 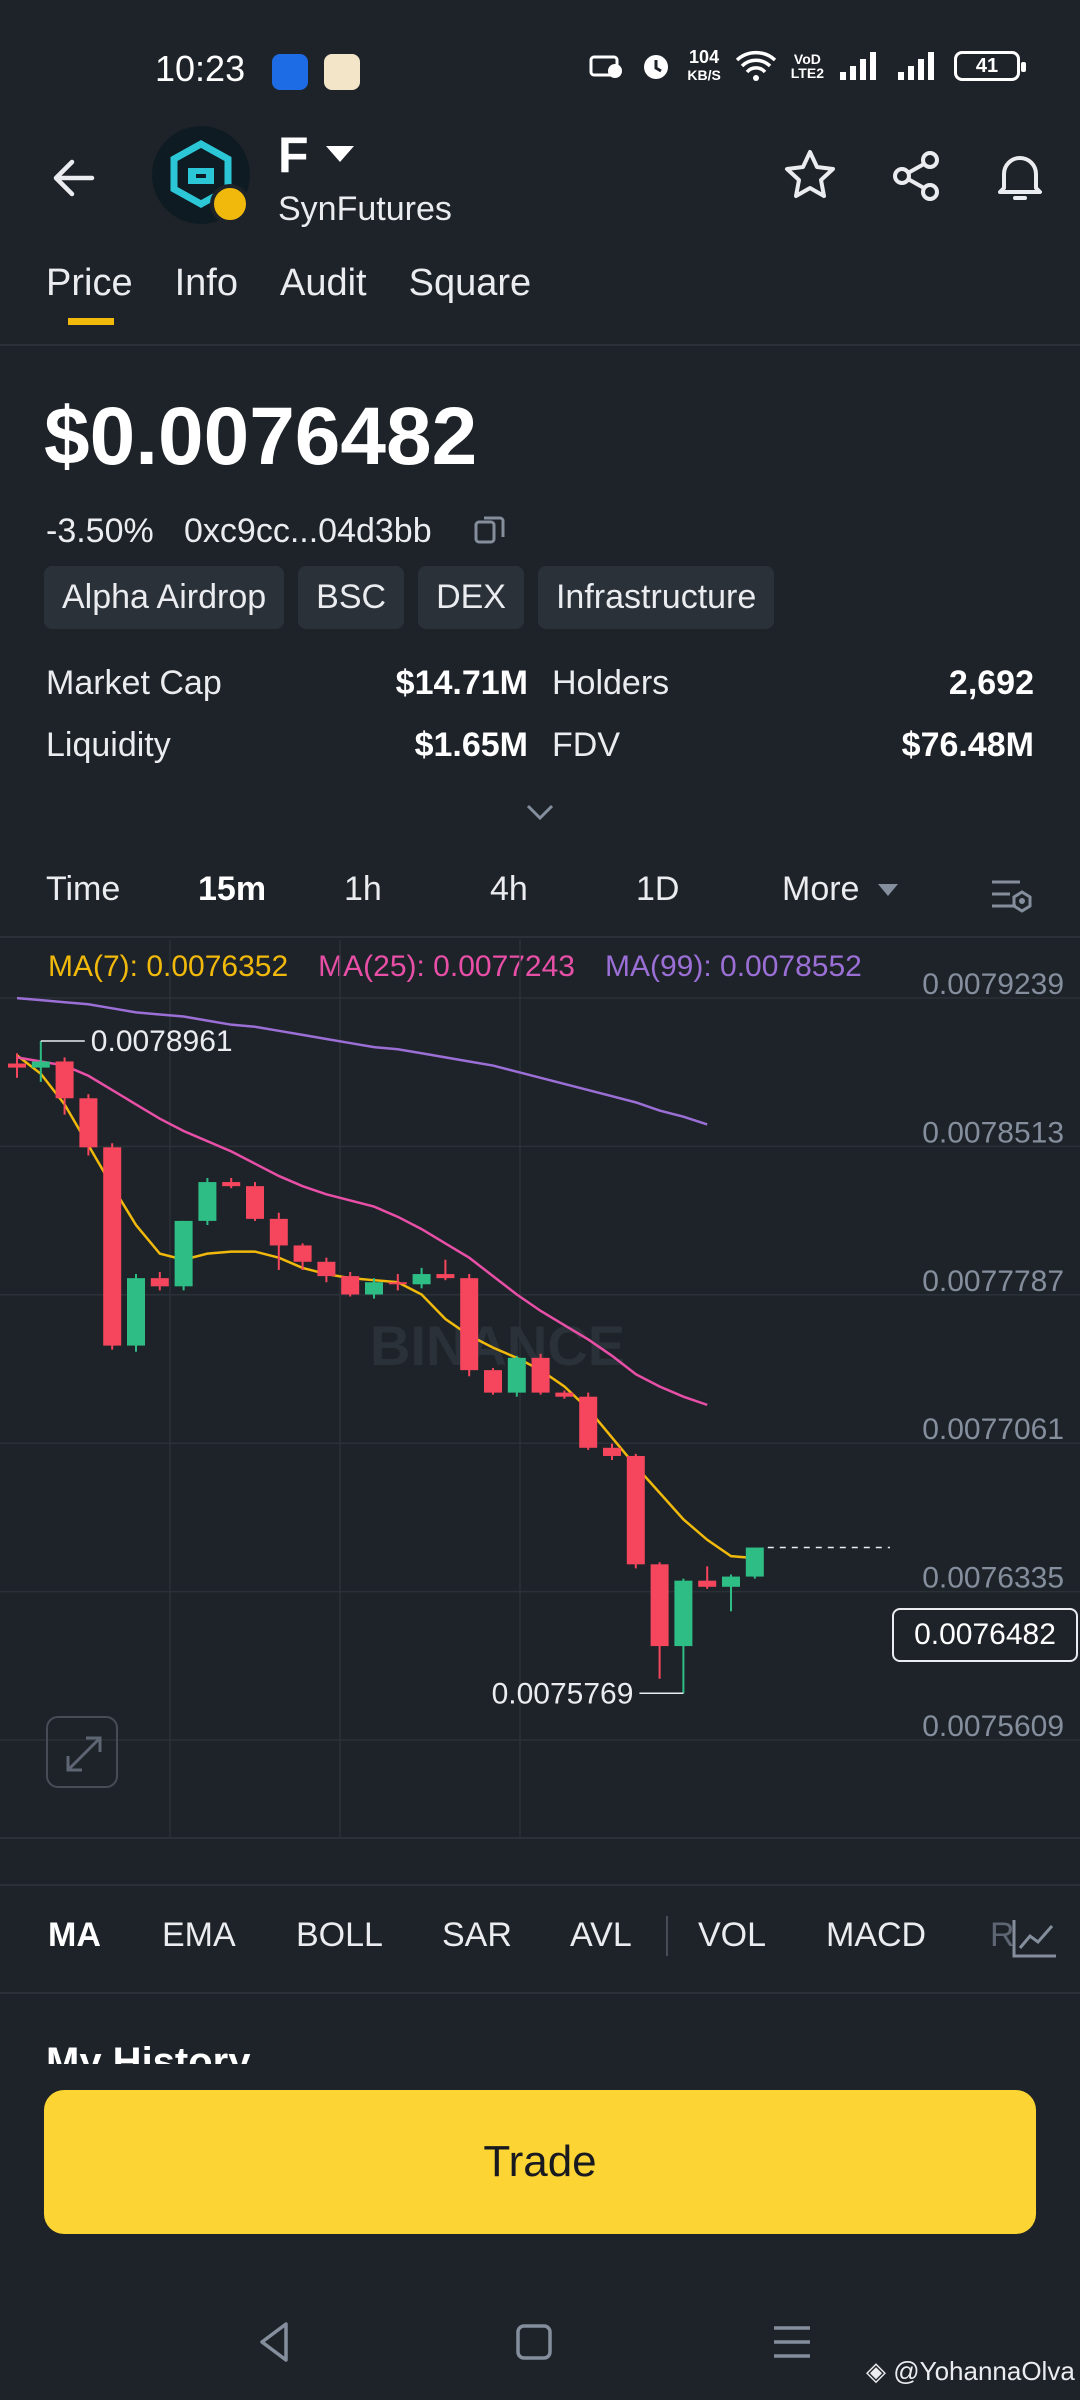 I want to click on indicator-boll: BOLL, so click(x=339, y=1935).